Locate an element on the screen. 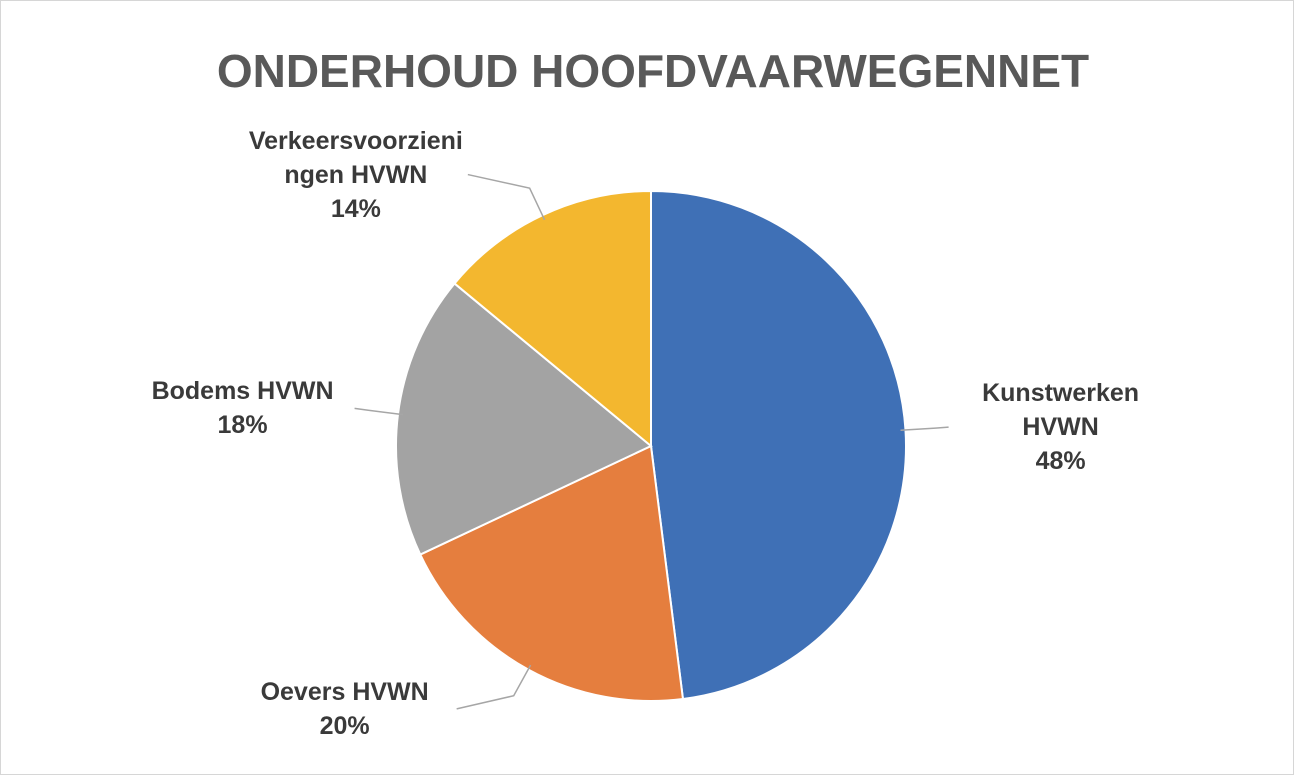 Image resolution: width=1294 pixels, height=775 pixels. category-label: Oevers HVWN is located at coordinates (344, 691).